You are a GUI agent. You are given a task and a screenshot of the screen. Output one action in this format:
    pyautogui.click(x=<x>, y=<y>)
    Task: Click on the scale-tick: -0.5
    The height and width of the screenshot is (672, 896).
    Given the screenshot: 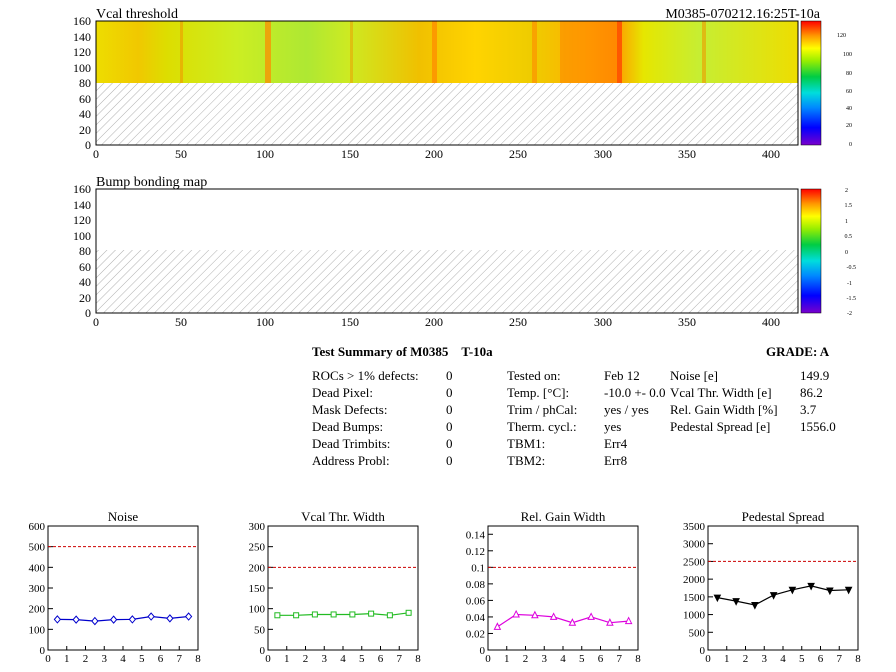 What is the action you would take?
    pyautogui.click(x=852, y=268)
    